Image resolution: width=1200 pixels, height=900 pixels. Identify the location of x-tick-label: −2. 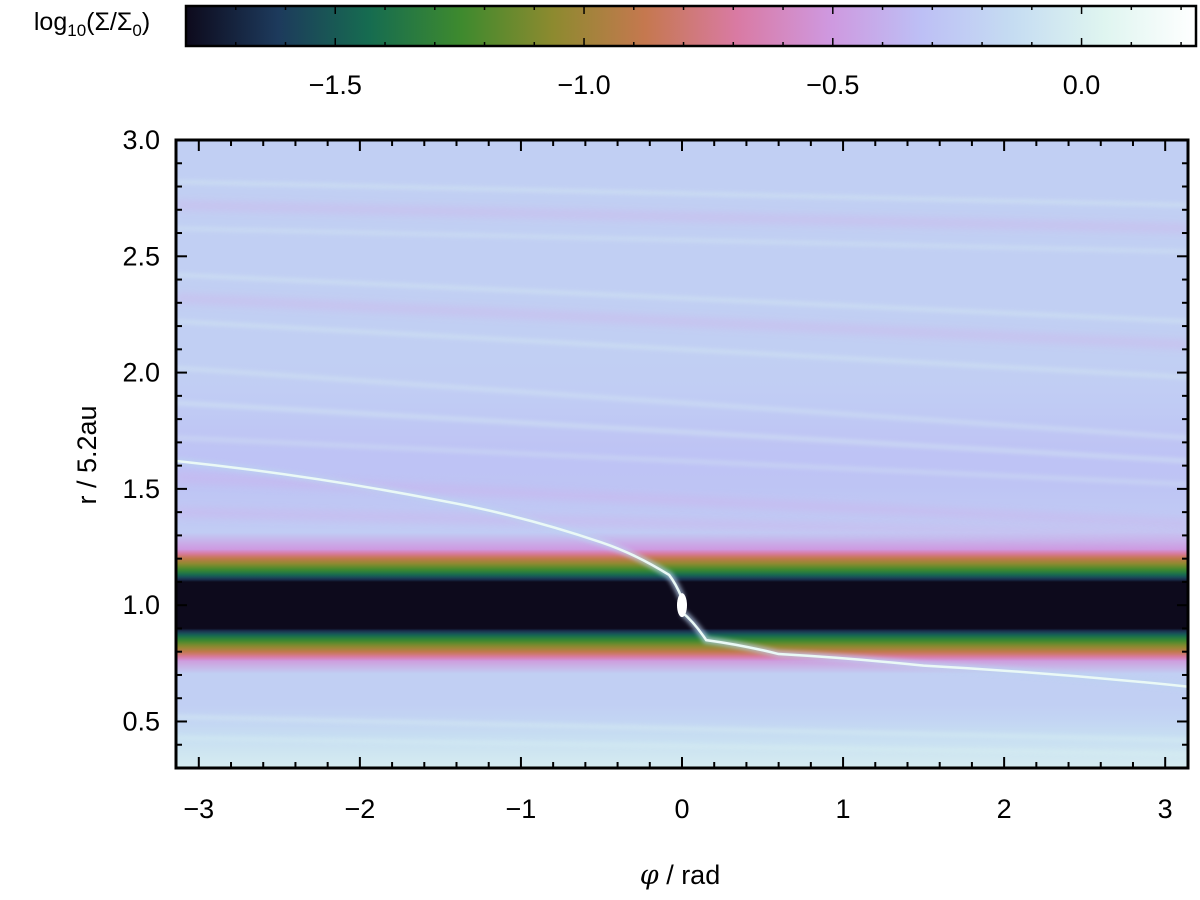
(359, 809).